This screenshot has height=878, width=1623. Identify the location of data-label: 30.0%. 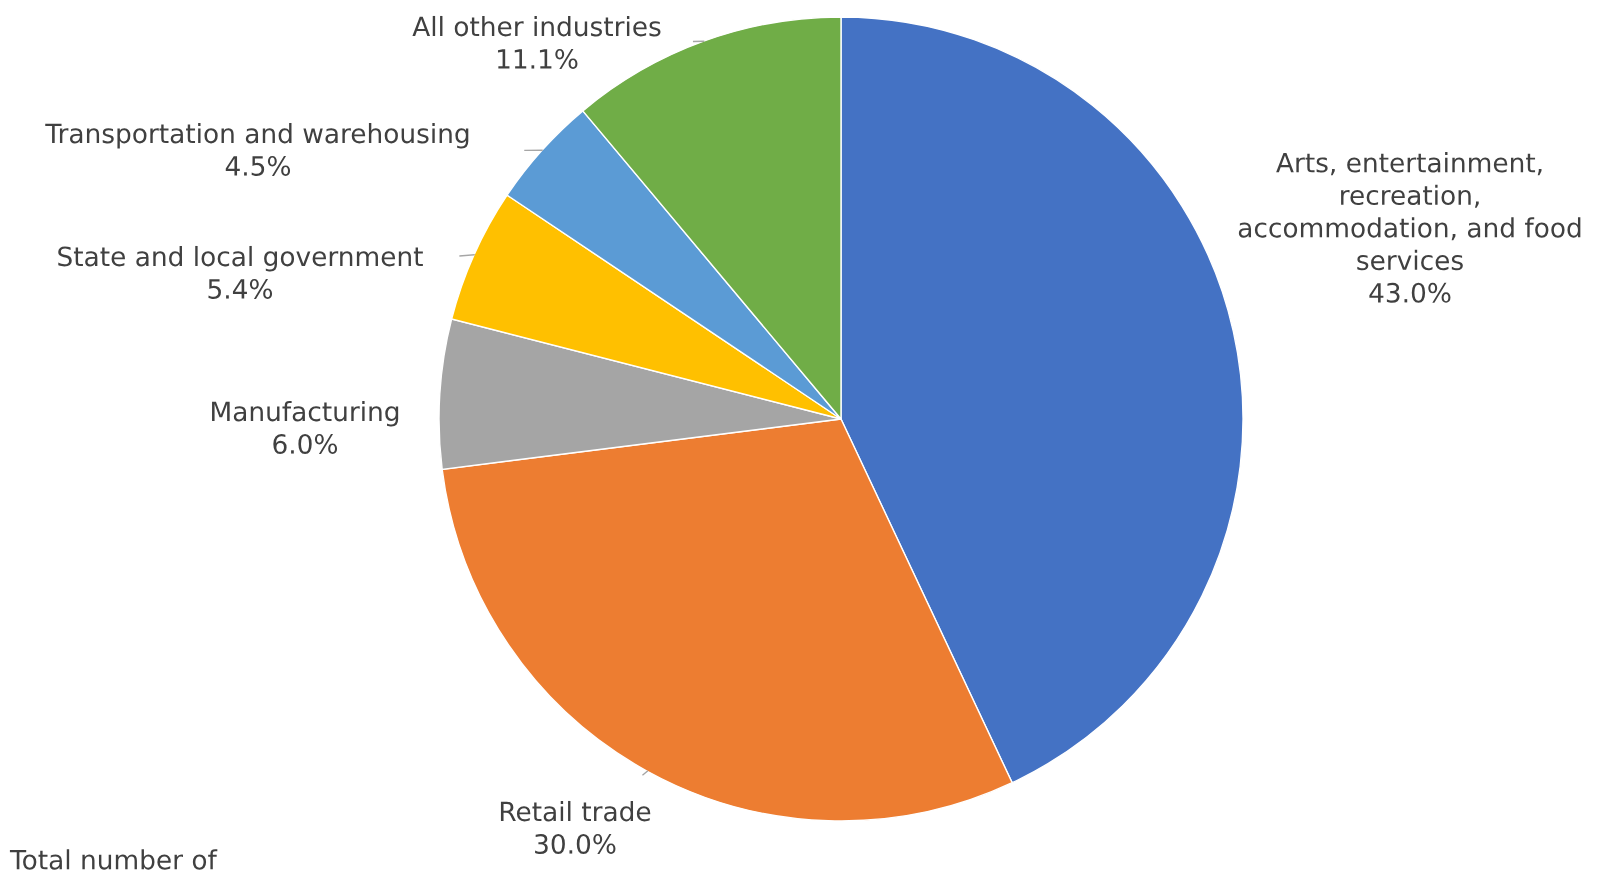
(575, 843).